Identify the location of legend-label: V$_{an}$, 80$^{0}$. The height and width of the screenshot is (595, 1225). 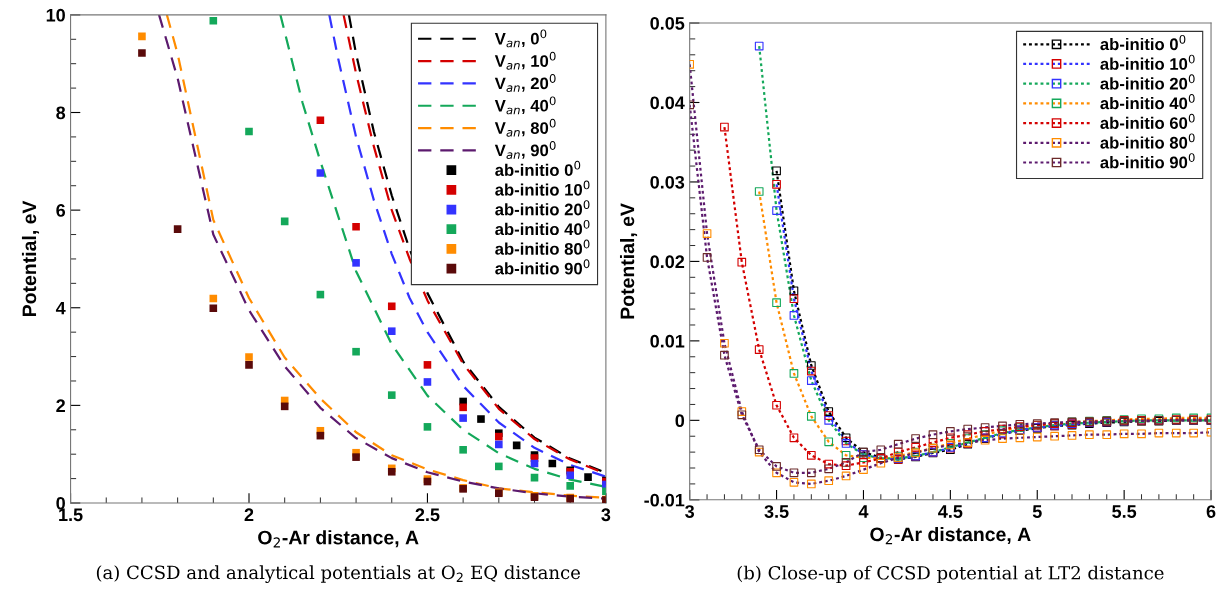
(525, 127).